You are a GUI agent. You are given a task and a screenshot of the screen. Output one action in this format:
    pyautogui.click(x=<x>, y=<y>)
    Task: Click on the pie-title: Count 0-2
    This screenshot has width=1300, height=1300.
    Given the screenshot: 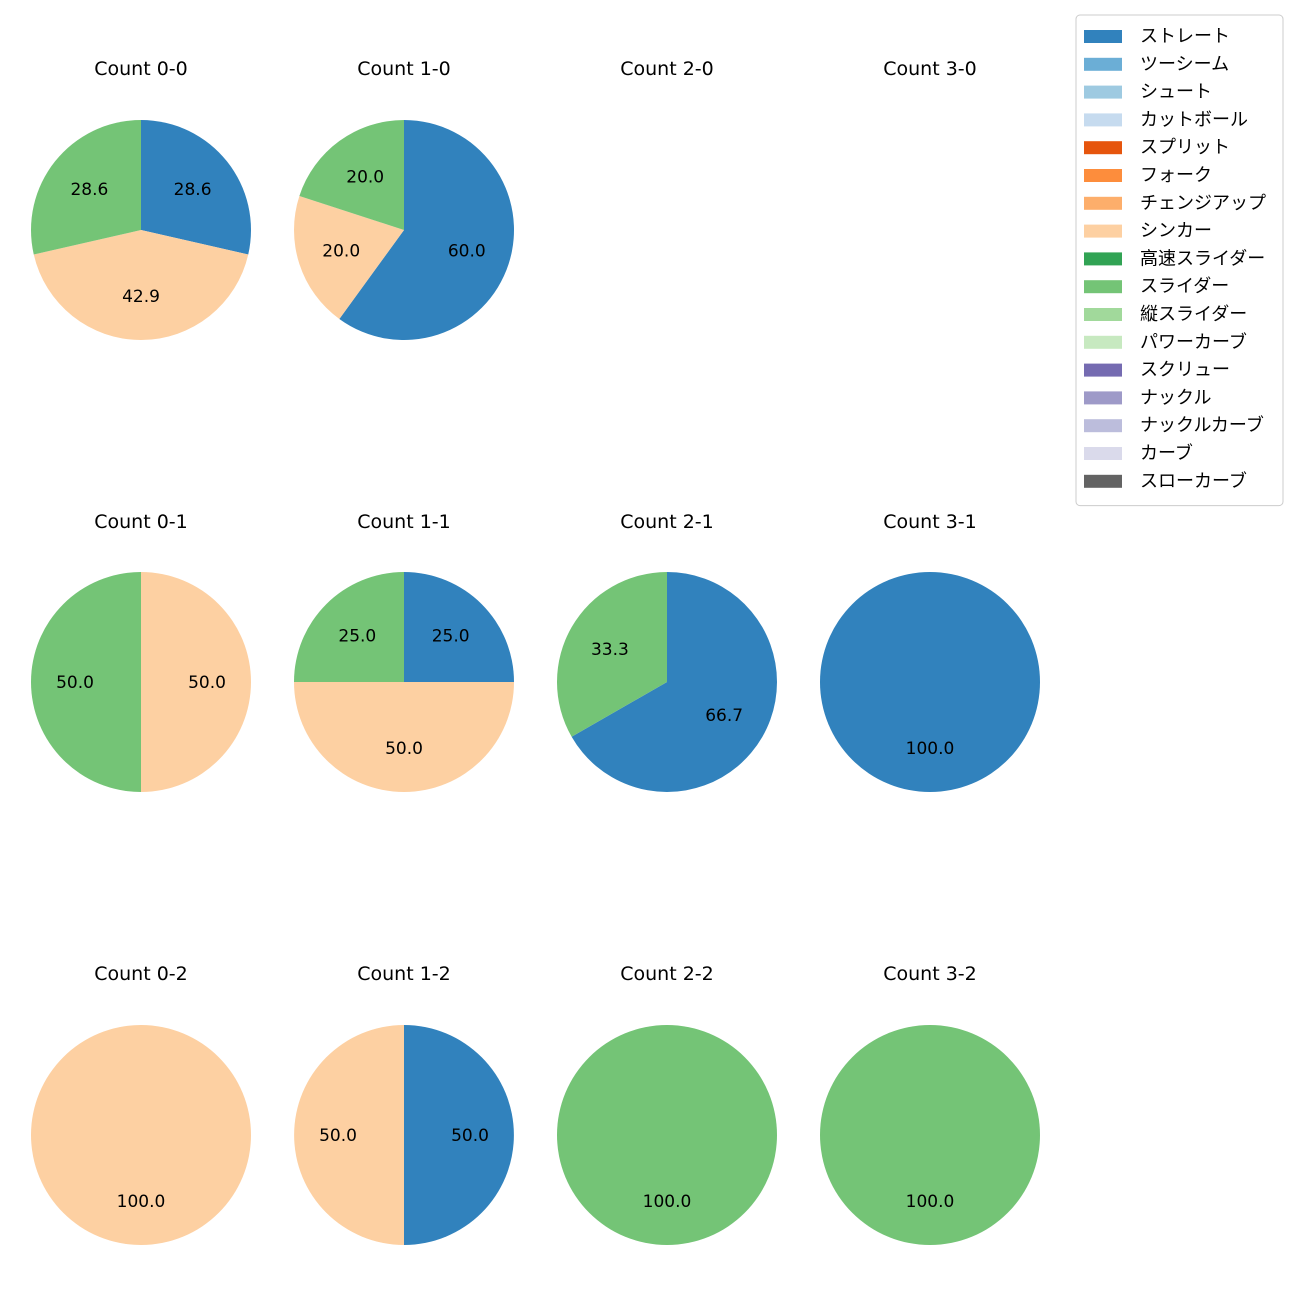 What is the action you would take?
    pyautogui.click(x=141, y=974)
    